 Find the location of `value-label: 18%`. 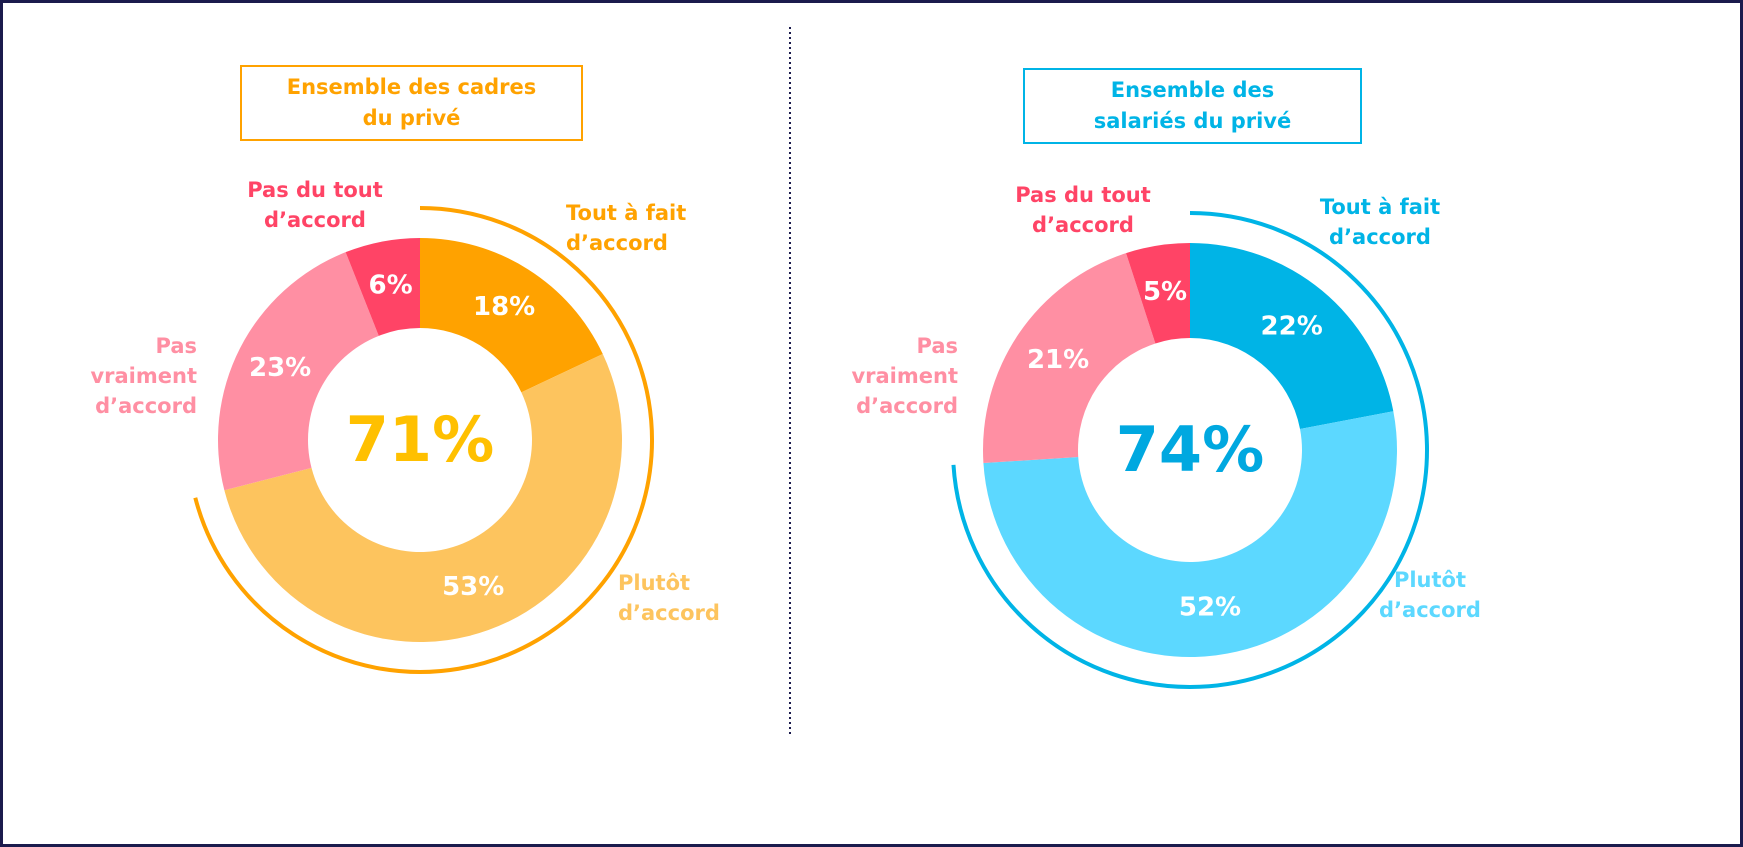

value-label: 18% is located at coordinates (504, 307).